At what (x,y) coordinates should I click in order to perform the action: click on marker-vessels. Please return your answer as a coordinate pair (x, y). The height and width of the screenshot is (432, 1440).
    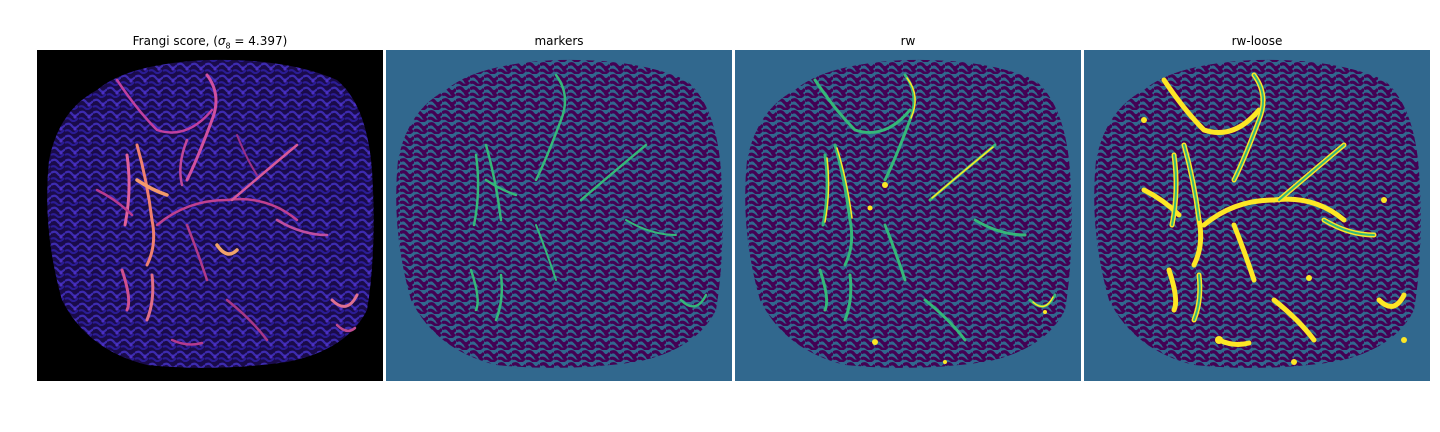
    Looking at the image, I should click on (588, 197).